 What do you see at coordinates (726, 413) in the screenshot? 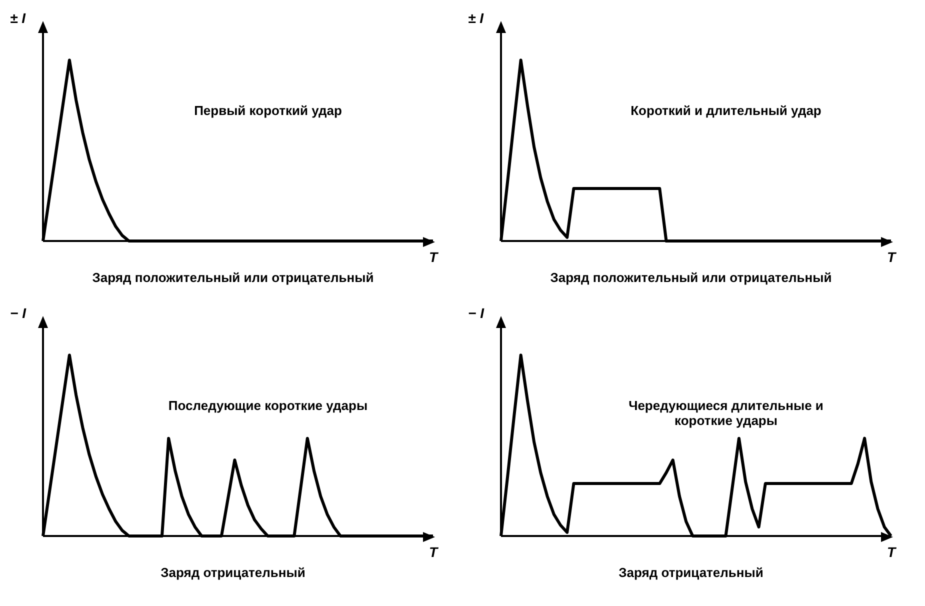
I see `annotation: Чередующиеся длительные и короткие удары` at bounding box center [726, 413].